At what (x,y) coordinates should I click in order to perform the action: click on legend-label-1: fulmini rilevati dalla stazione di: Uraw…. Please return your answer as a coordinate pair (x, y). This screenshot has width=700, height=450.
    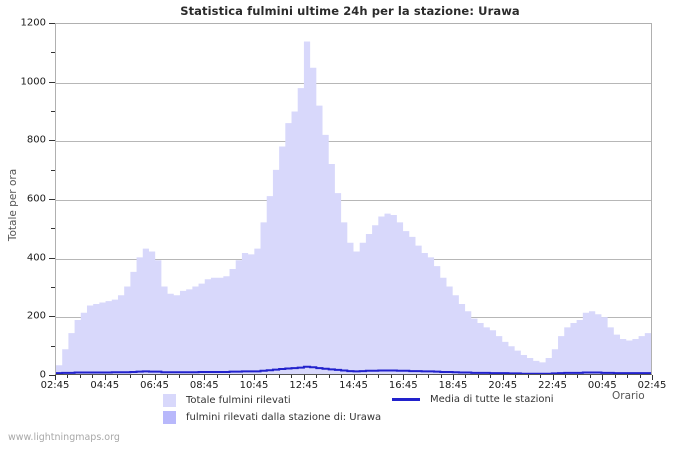
    Looking at the image, I should click on (284, 417).